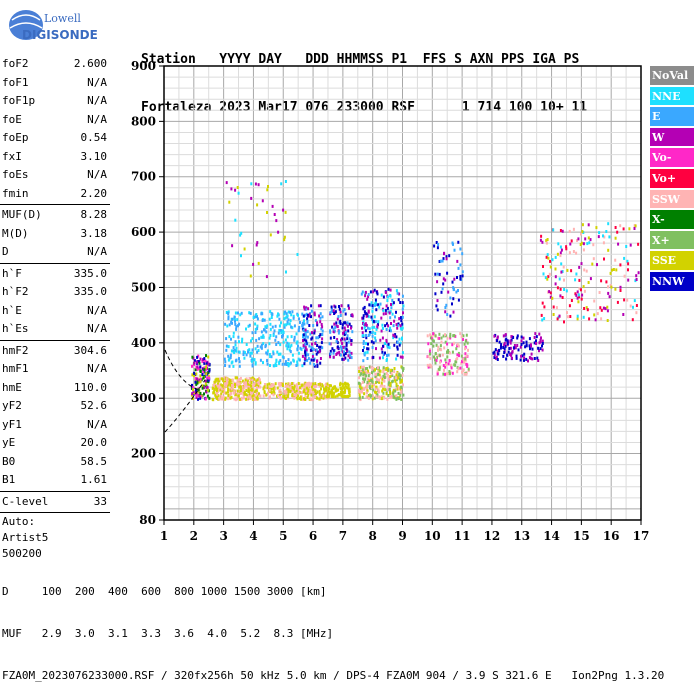  I want to click on param-label: foF1p, so click(19, 100).